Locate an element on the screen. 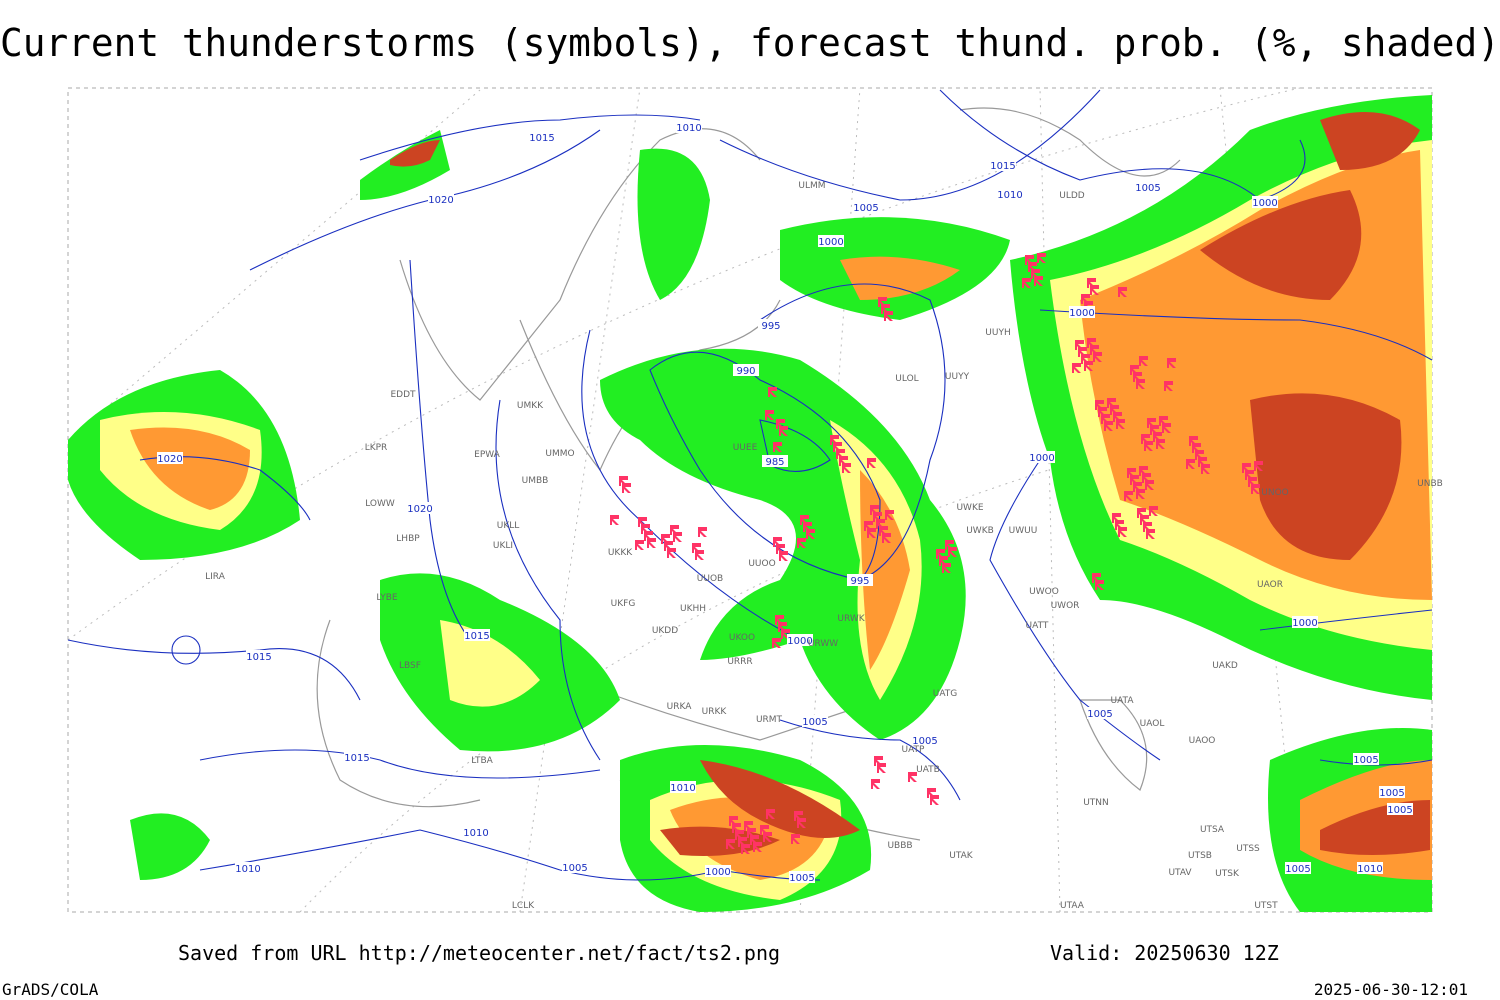 The image size is (1500, 1000). station-label: EPWA is located at coordinates (487, 455).